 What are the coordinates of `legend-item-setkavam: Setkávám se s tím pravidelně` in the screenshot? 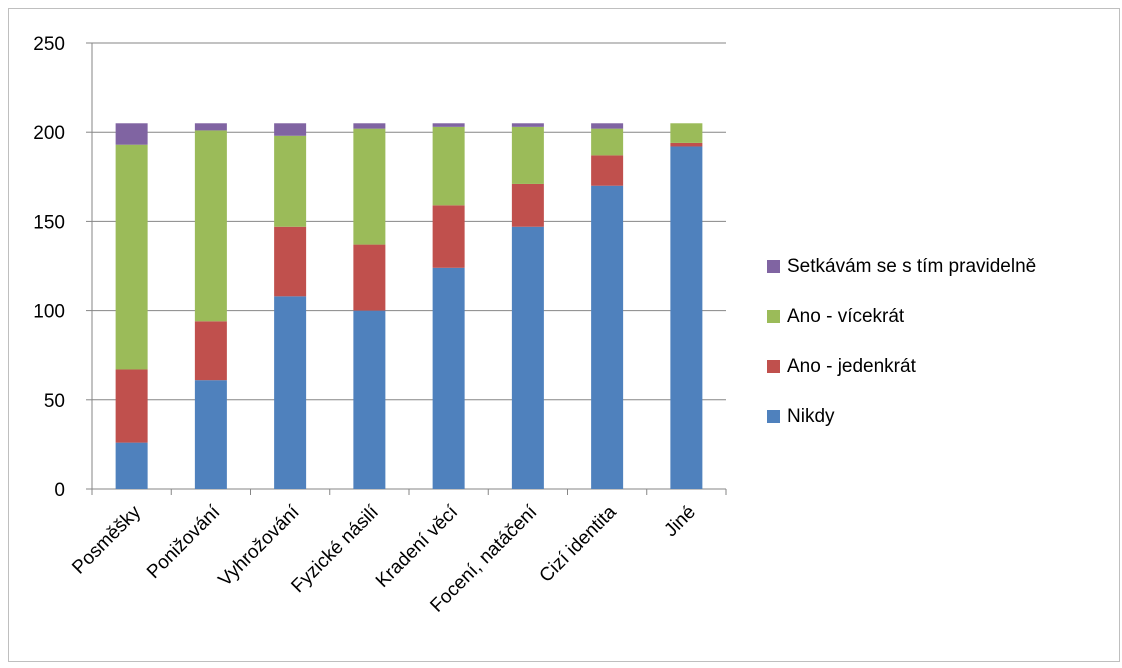 It's located at (901, 266).